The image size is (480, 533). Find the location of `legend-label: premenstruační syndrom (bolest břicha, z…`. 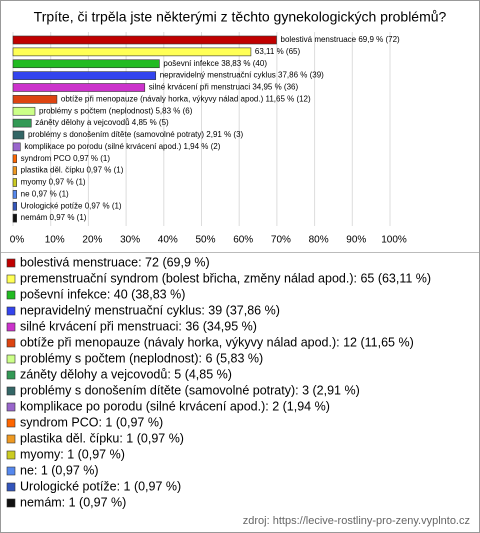

legend-label: premenstruační syndrom (bolest břicha, z… is located at coordinates (225, 278).